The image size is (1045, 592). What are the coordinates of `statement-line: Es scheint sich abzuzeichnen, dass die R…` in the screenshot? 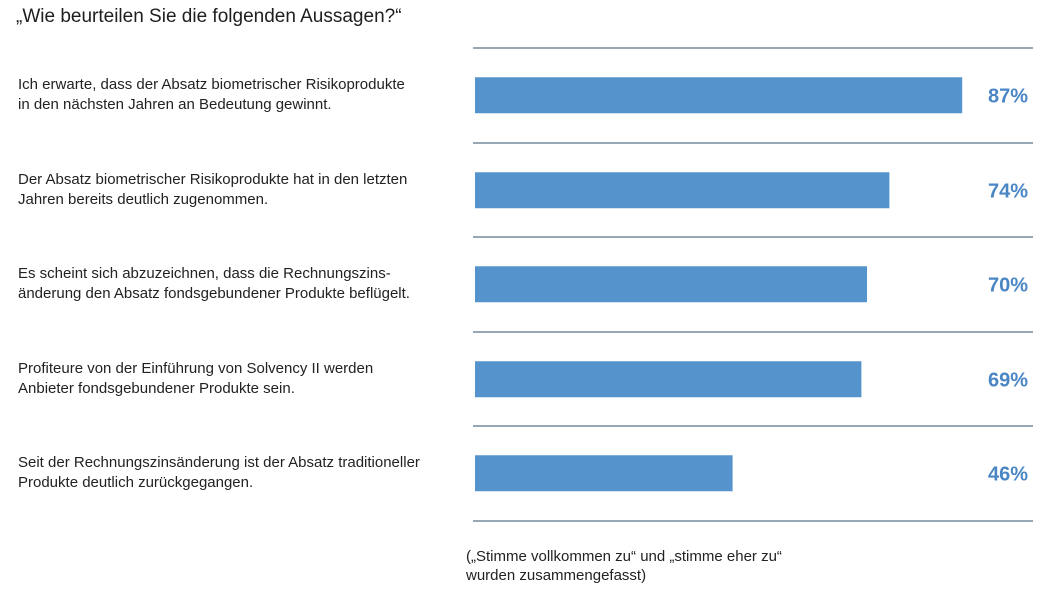 It's located at (204, 274).